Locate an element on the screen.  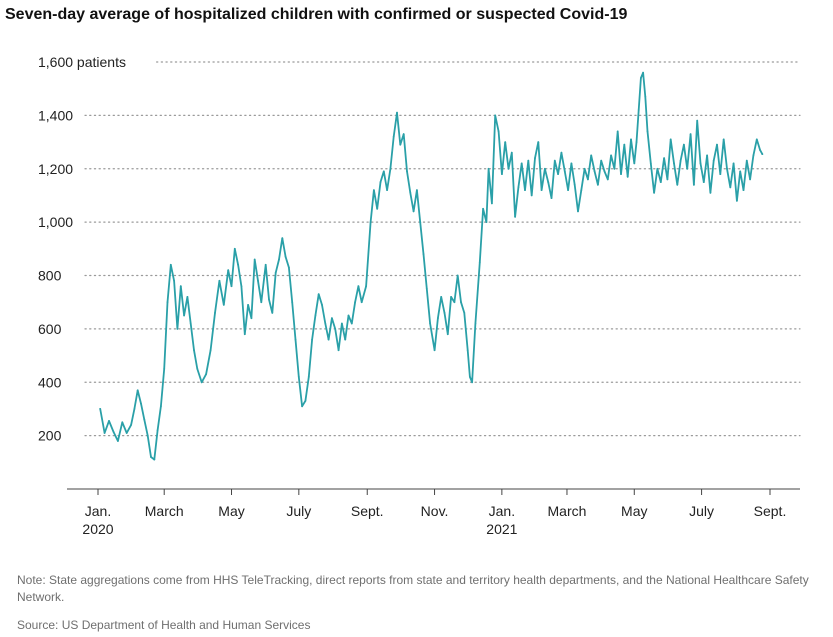
x-tick-label-10: Sept. is located at coordinates (770, 511).